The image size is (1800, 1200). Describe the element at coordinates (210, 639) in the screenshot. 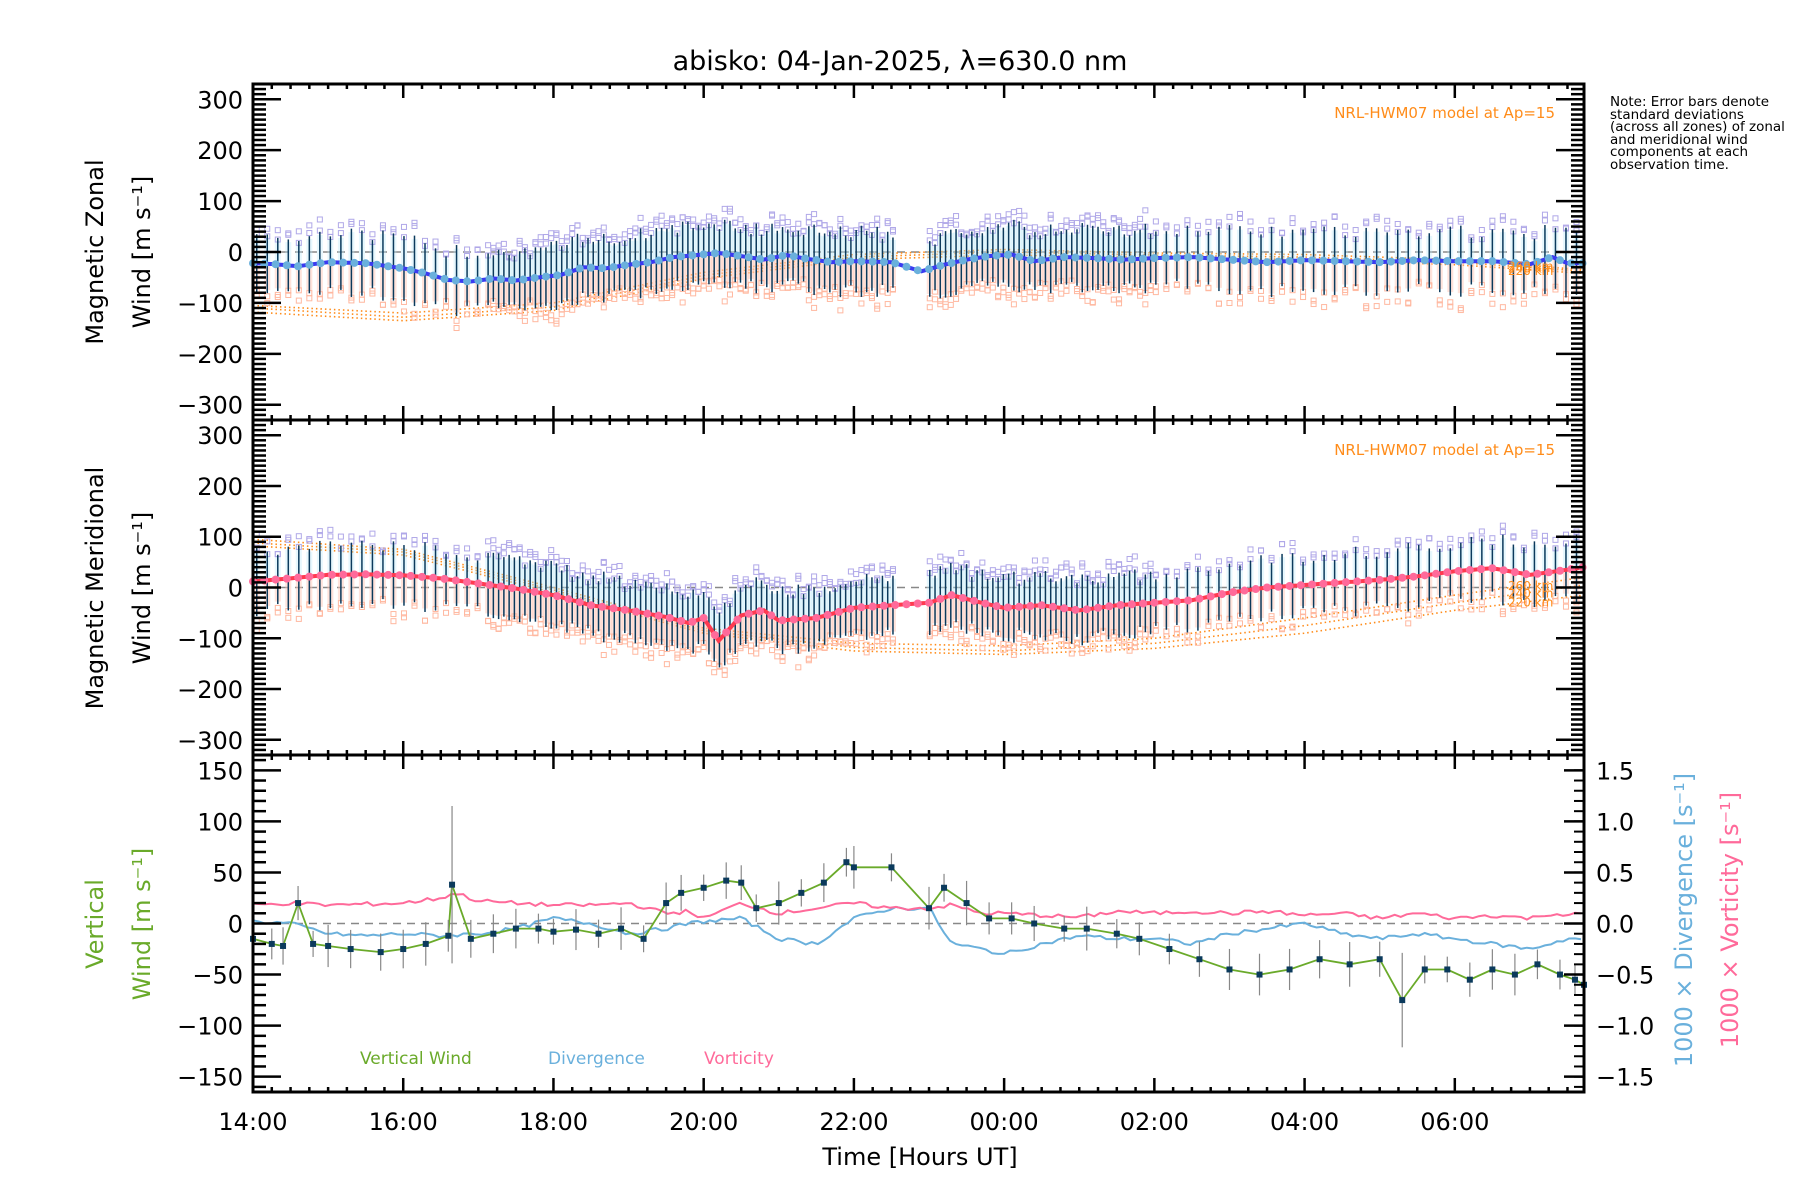

I see `y-tick-label: −100` at that location.